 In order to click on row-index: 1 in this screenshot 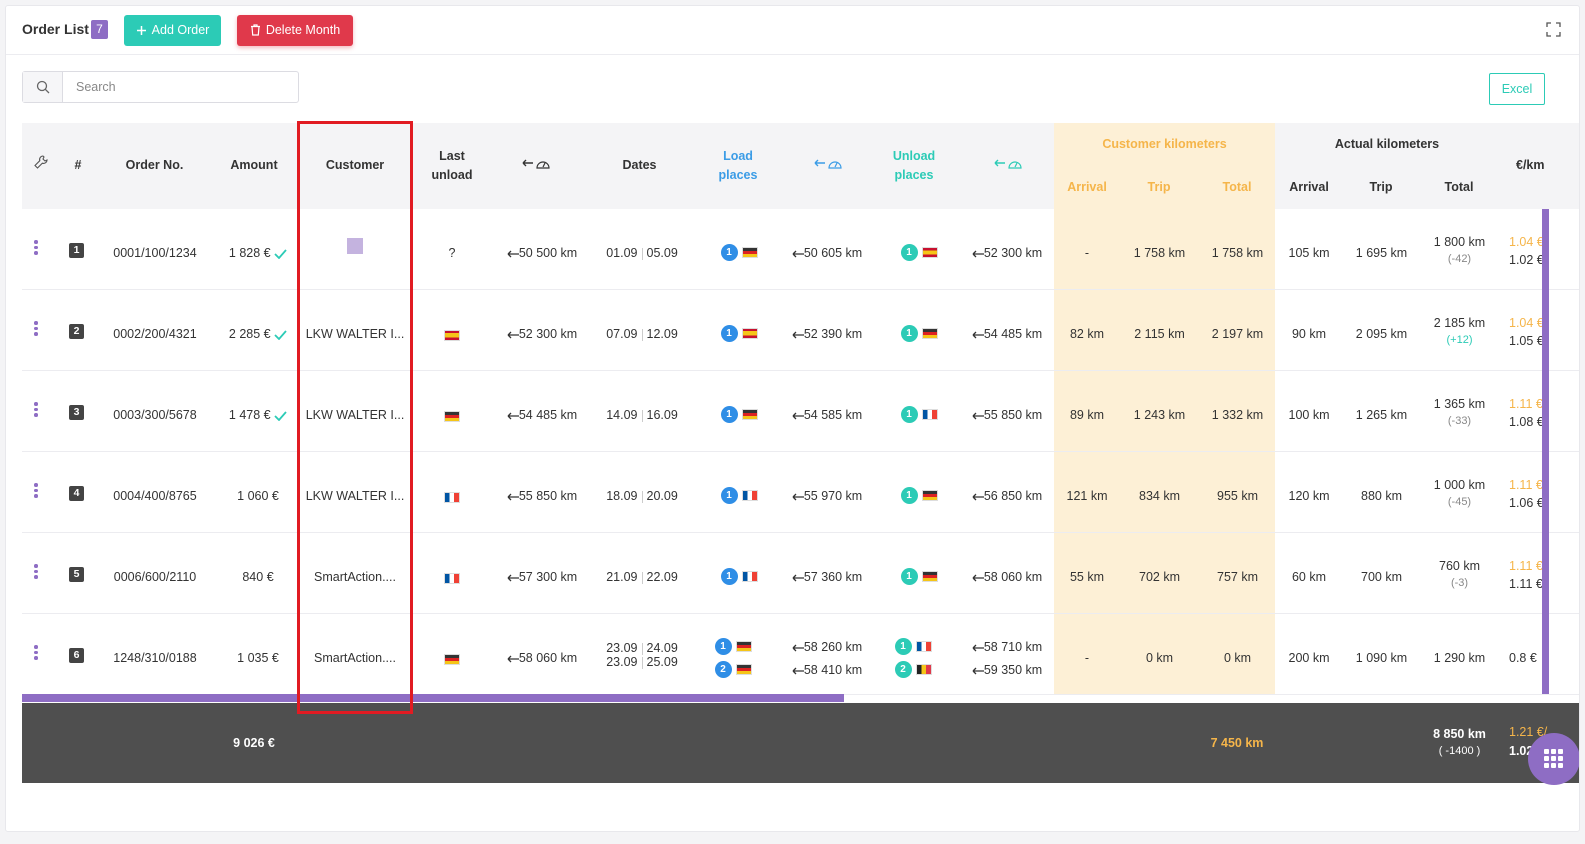, I will do `click(76, 250)`.